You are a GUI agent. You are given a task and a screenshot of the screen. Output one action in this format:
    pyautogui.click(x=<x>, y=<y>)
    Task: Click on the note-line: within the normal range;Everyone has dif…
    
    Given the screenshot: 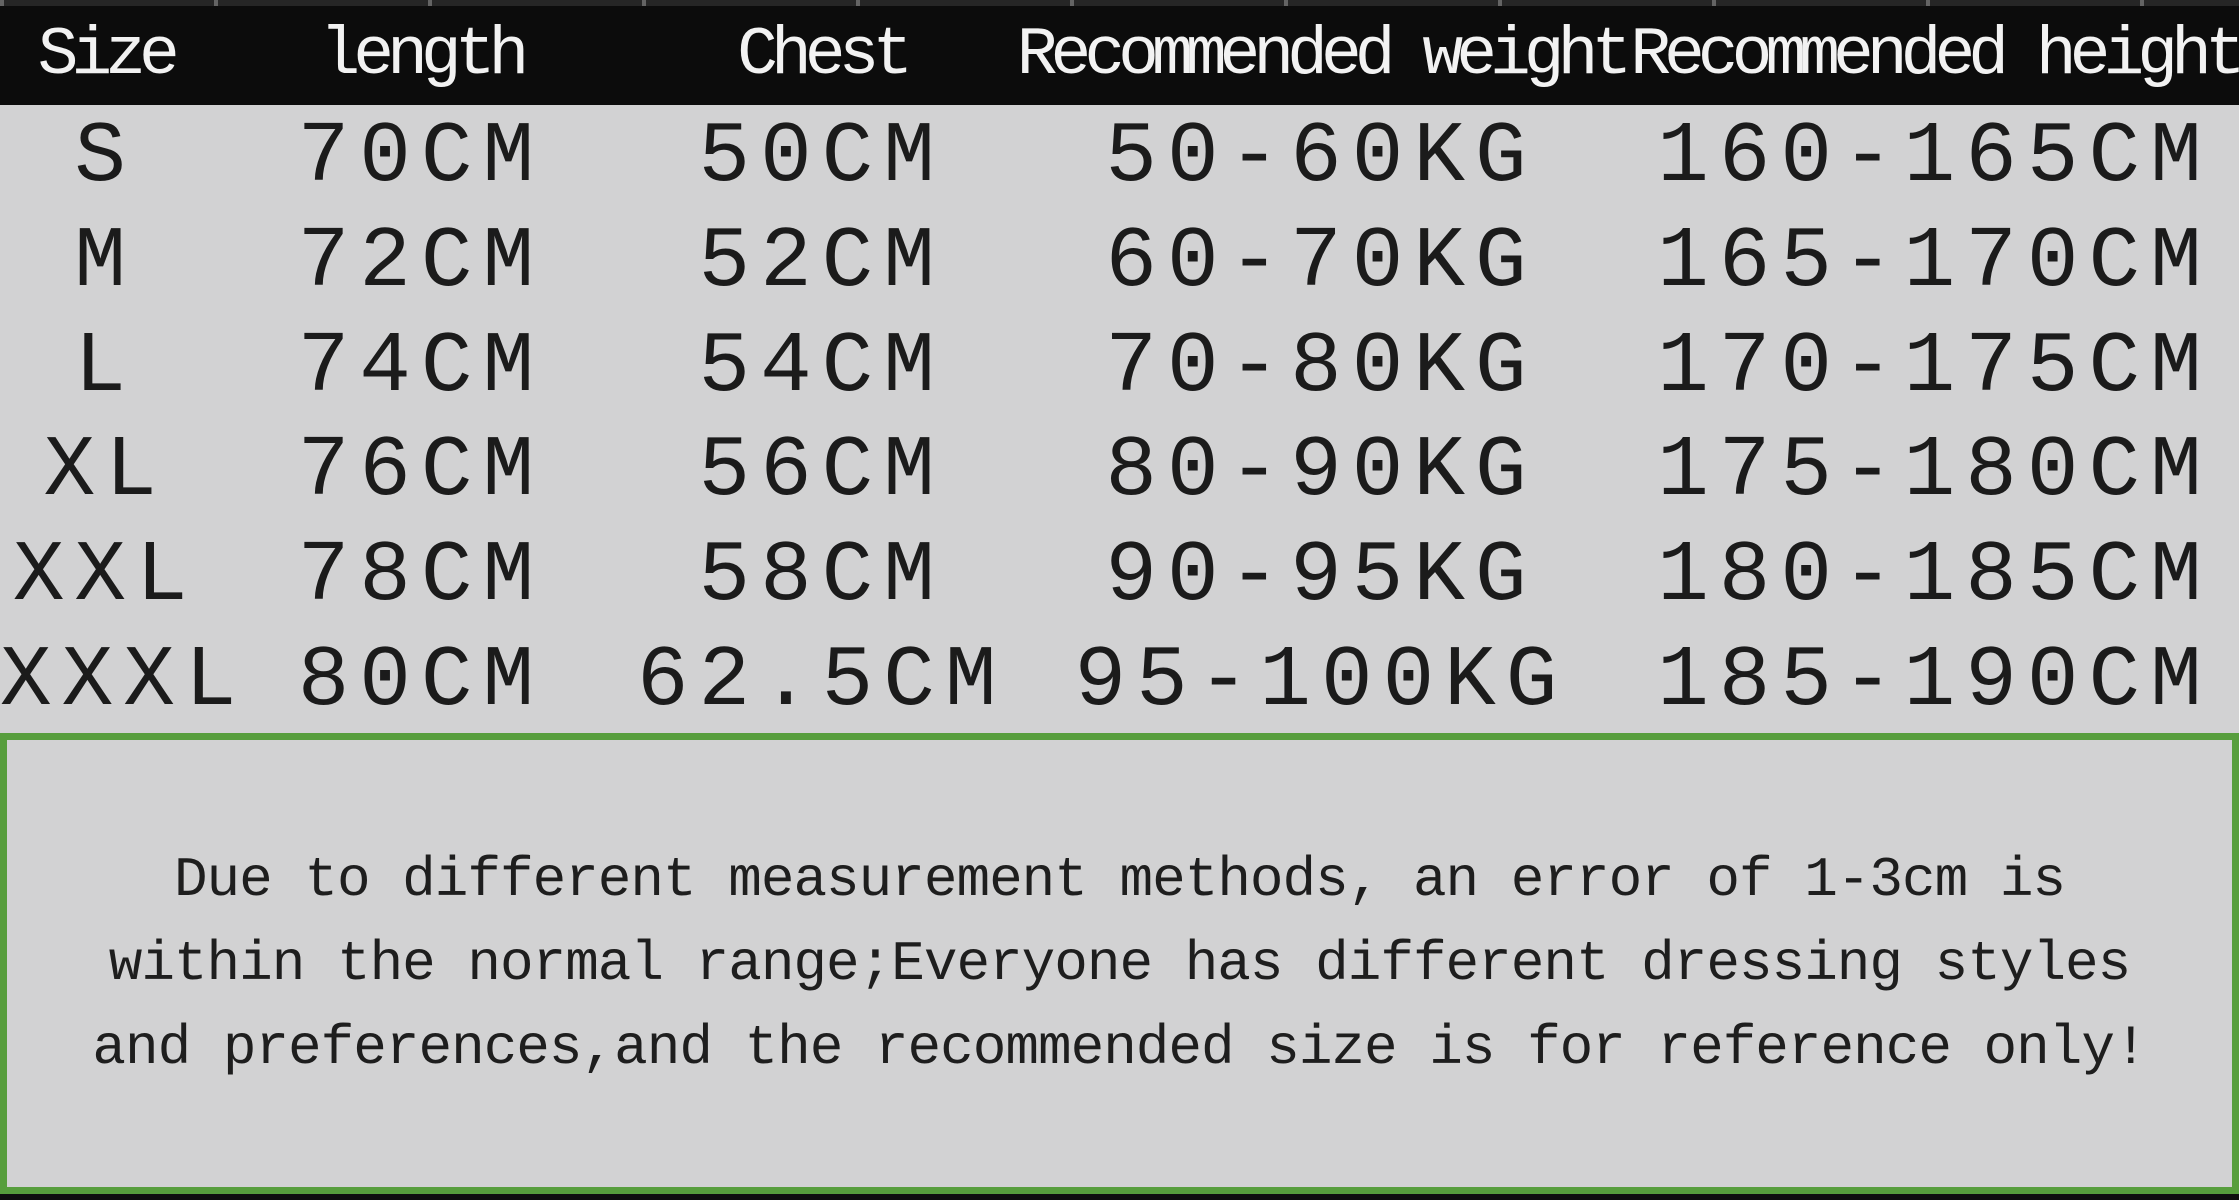 What is the action you would take?
    pyautogui.click(x=1120, y=963)
    